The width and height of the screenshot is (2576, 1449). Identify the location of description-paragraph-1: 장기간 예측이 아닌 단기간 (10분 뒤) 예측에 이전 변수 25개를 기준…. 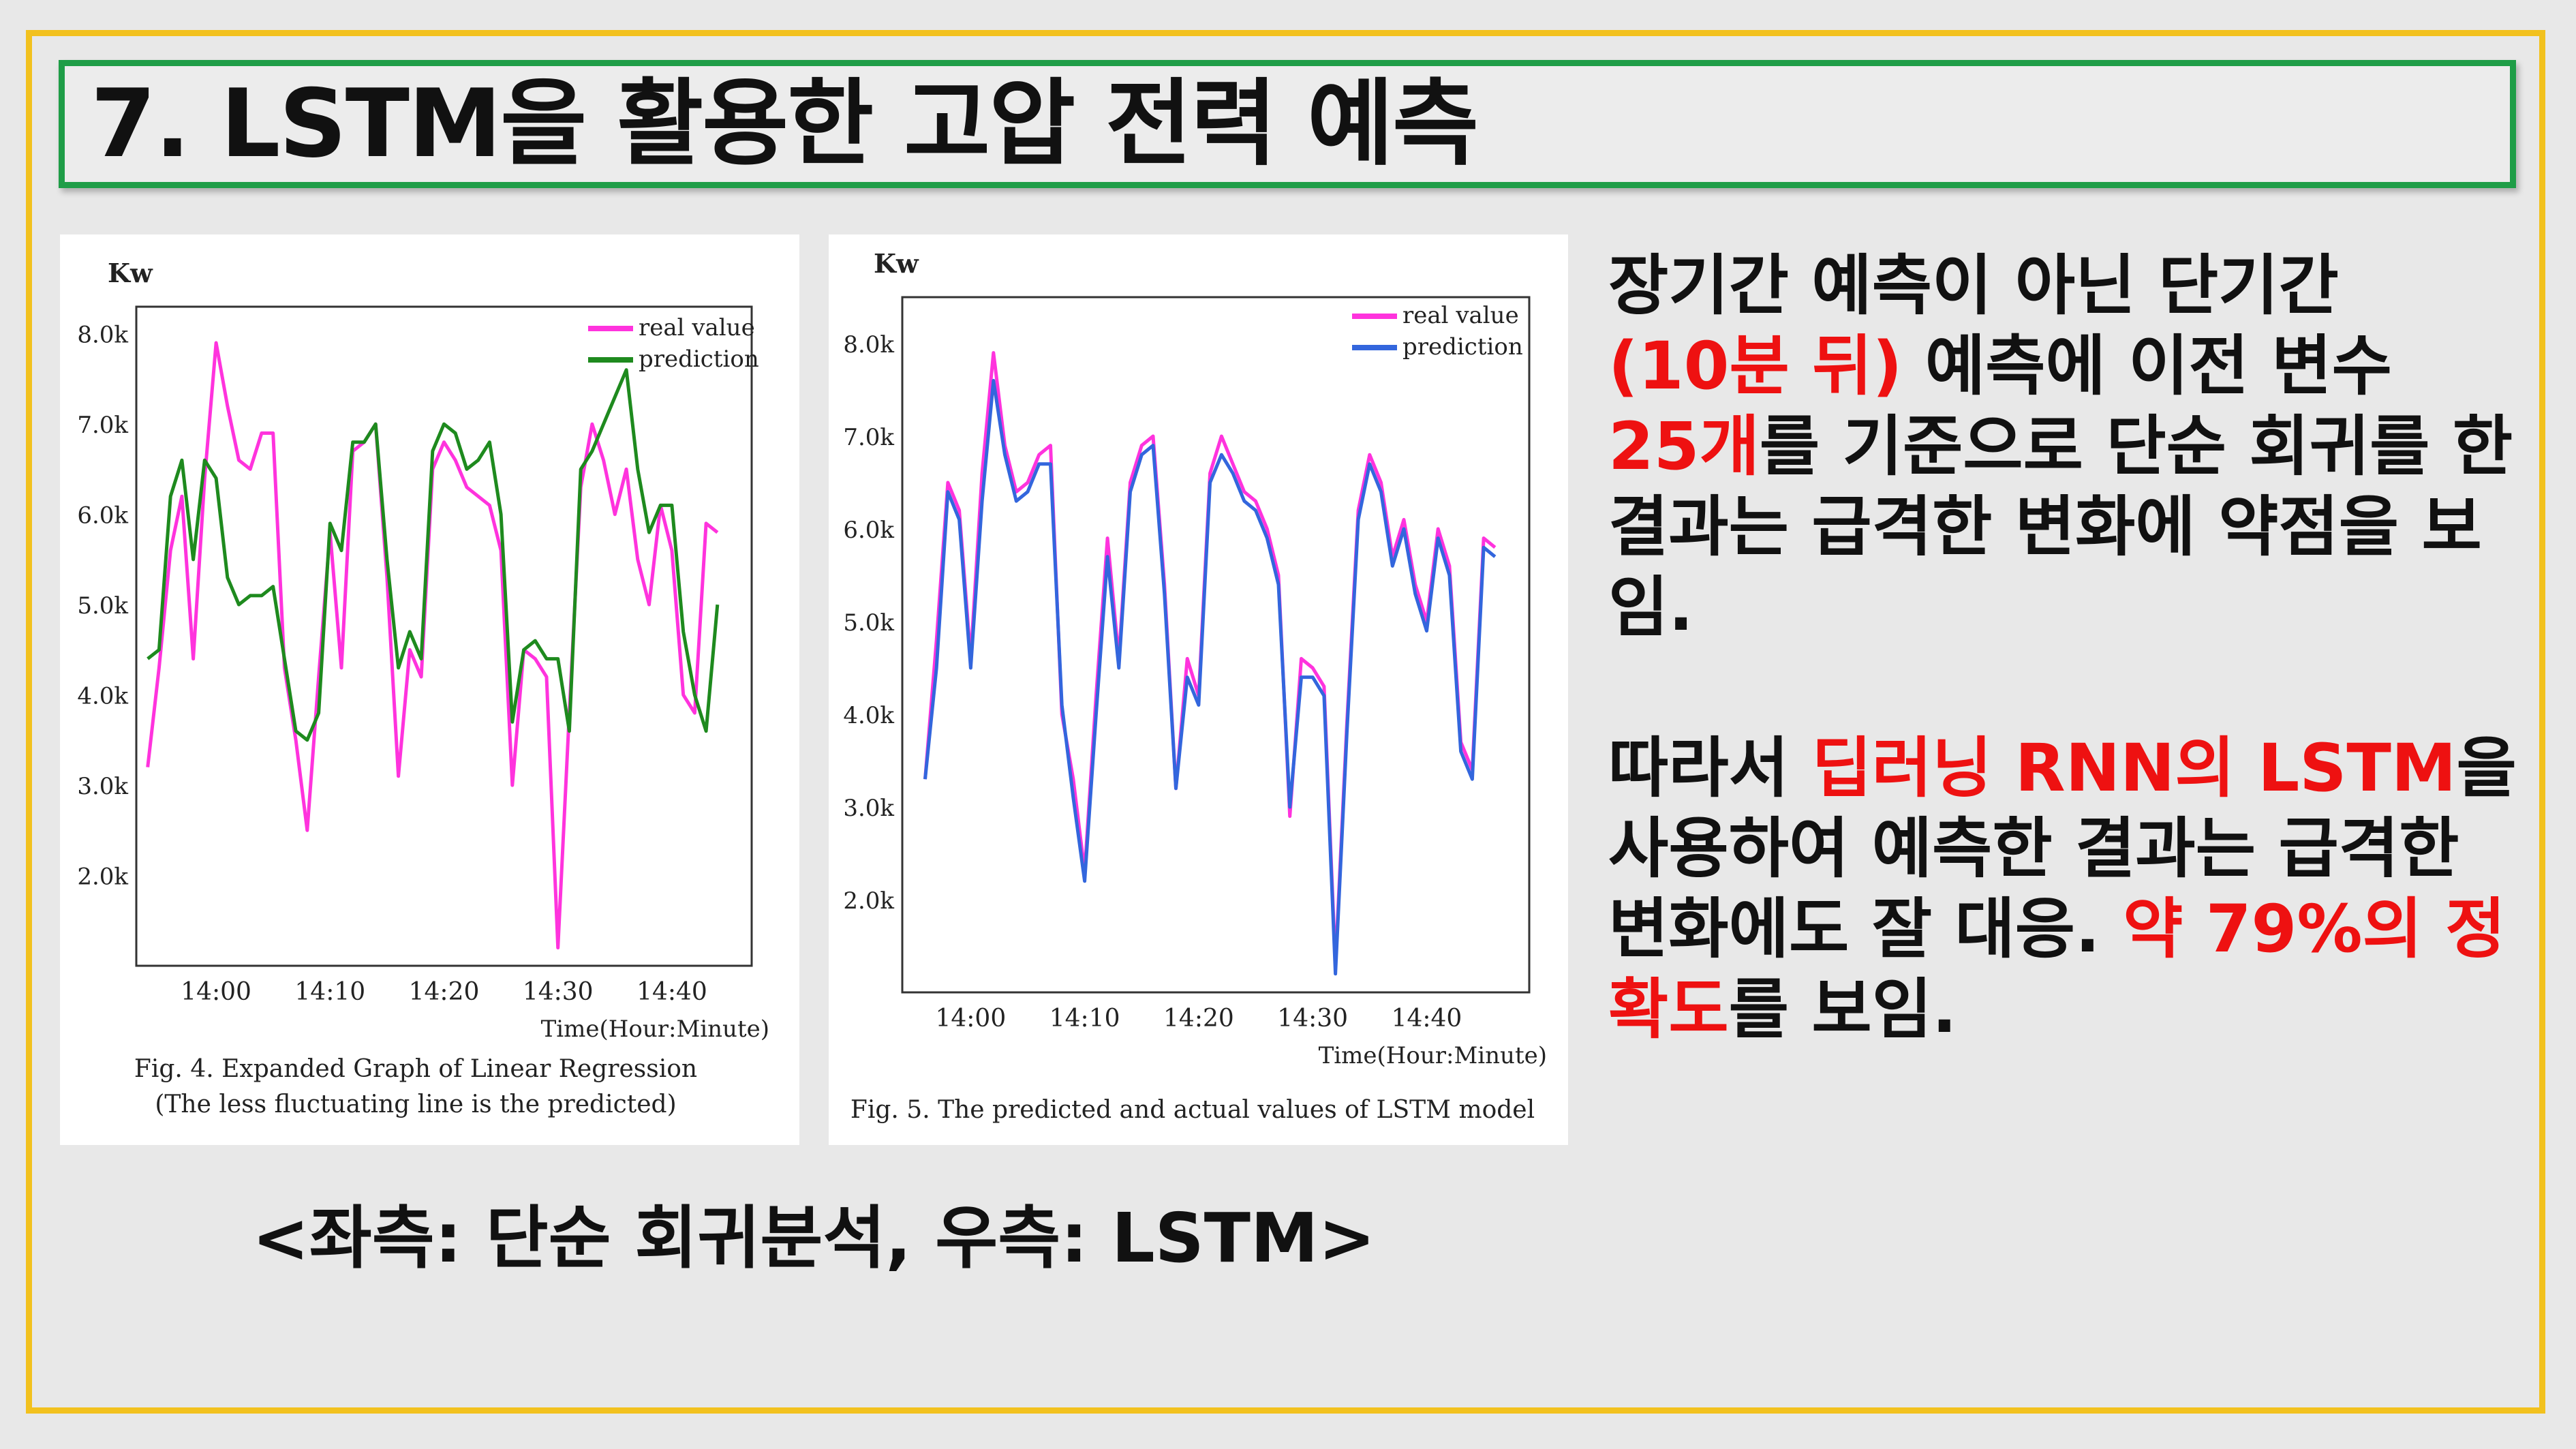
(2071, 446).